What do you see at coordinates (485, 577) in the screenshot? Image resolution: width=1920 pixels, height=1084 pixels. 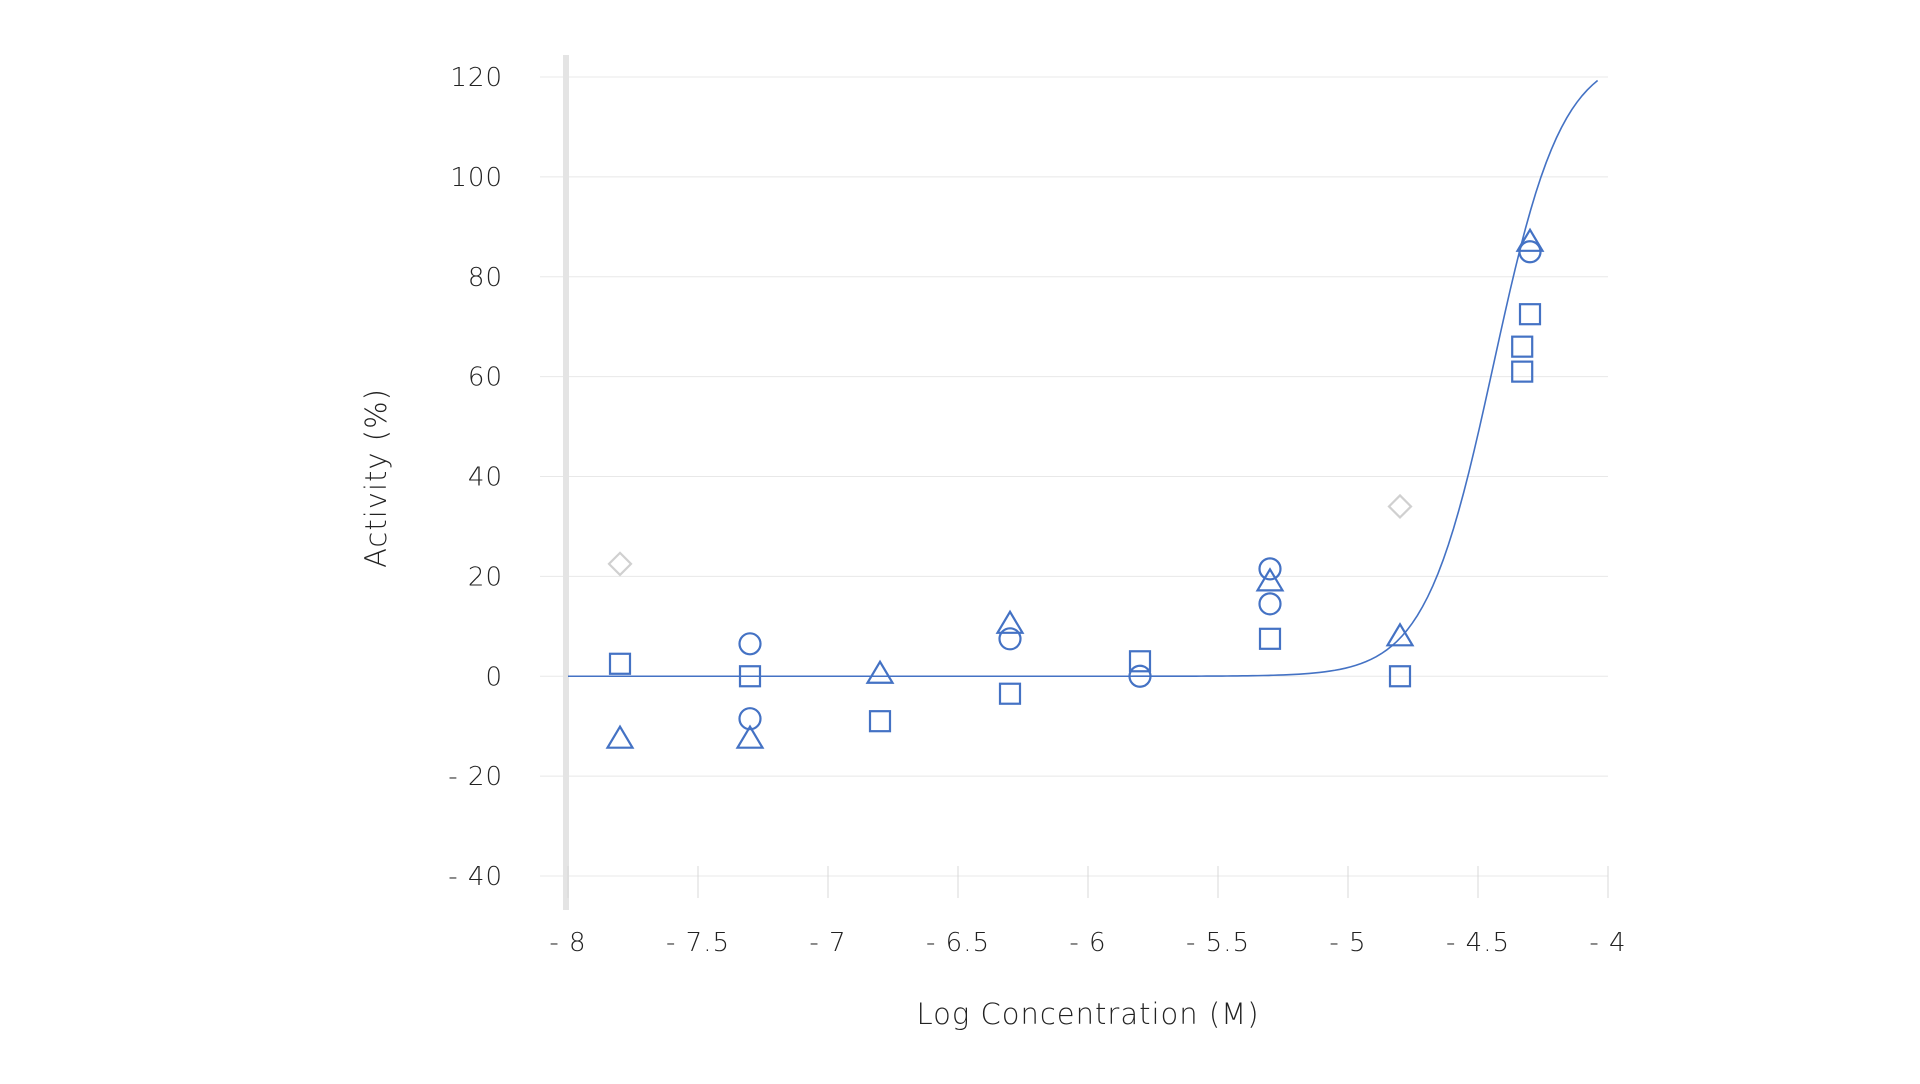 I see `y-tick-label: 20` at bounding box center [485, 577].